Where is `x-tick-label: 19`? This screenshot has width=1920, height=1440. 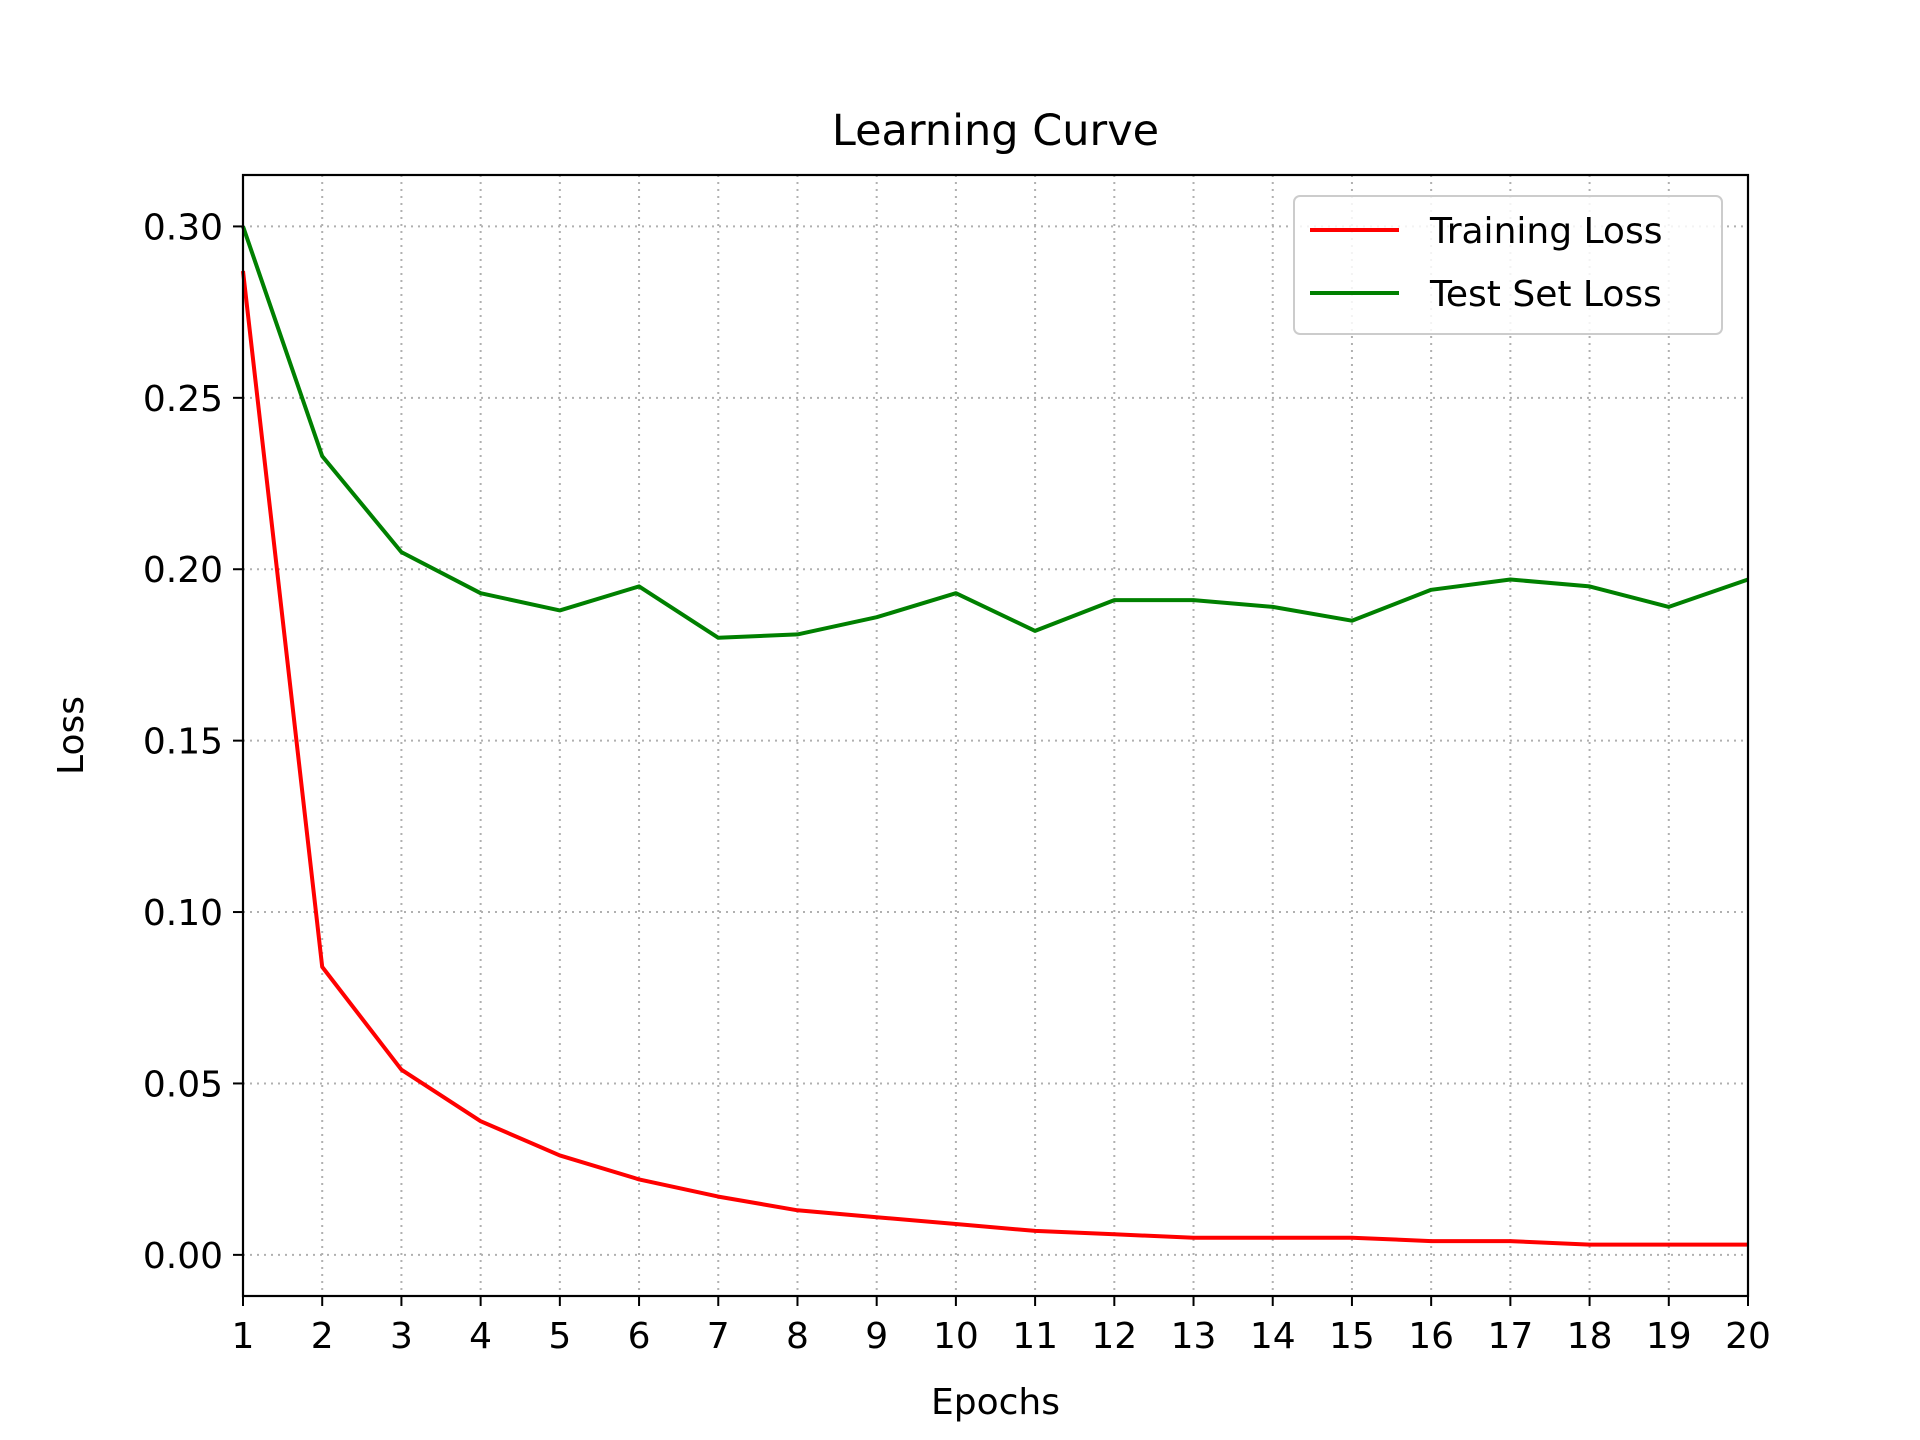 x-tick-label: 19 is located at coordinates (1669, 1336).